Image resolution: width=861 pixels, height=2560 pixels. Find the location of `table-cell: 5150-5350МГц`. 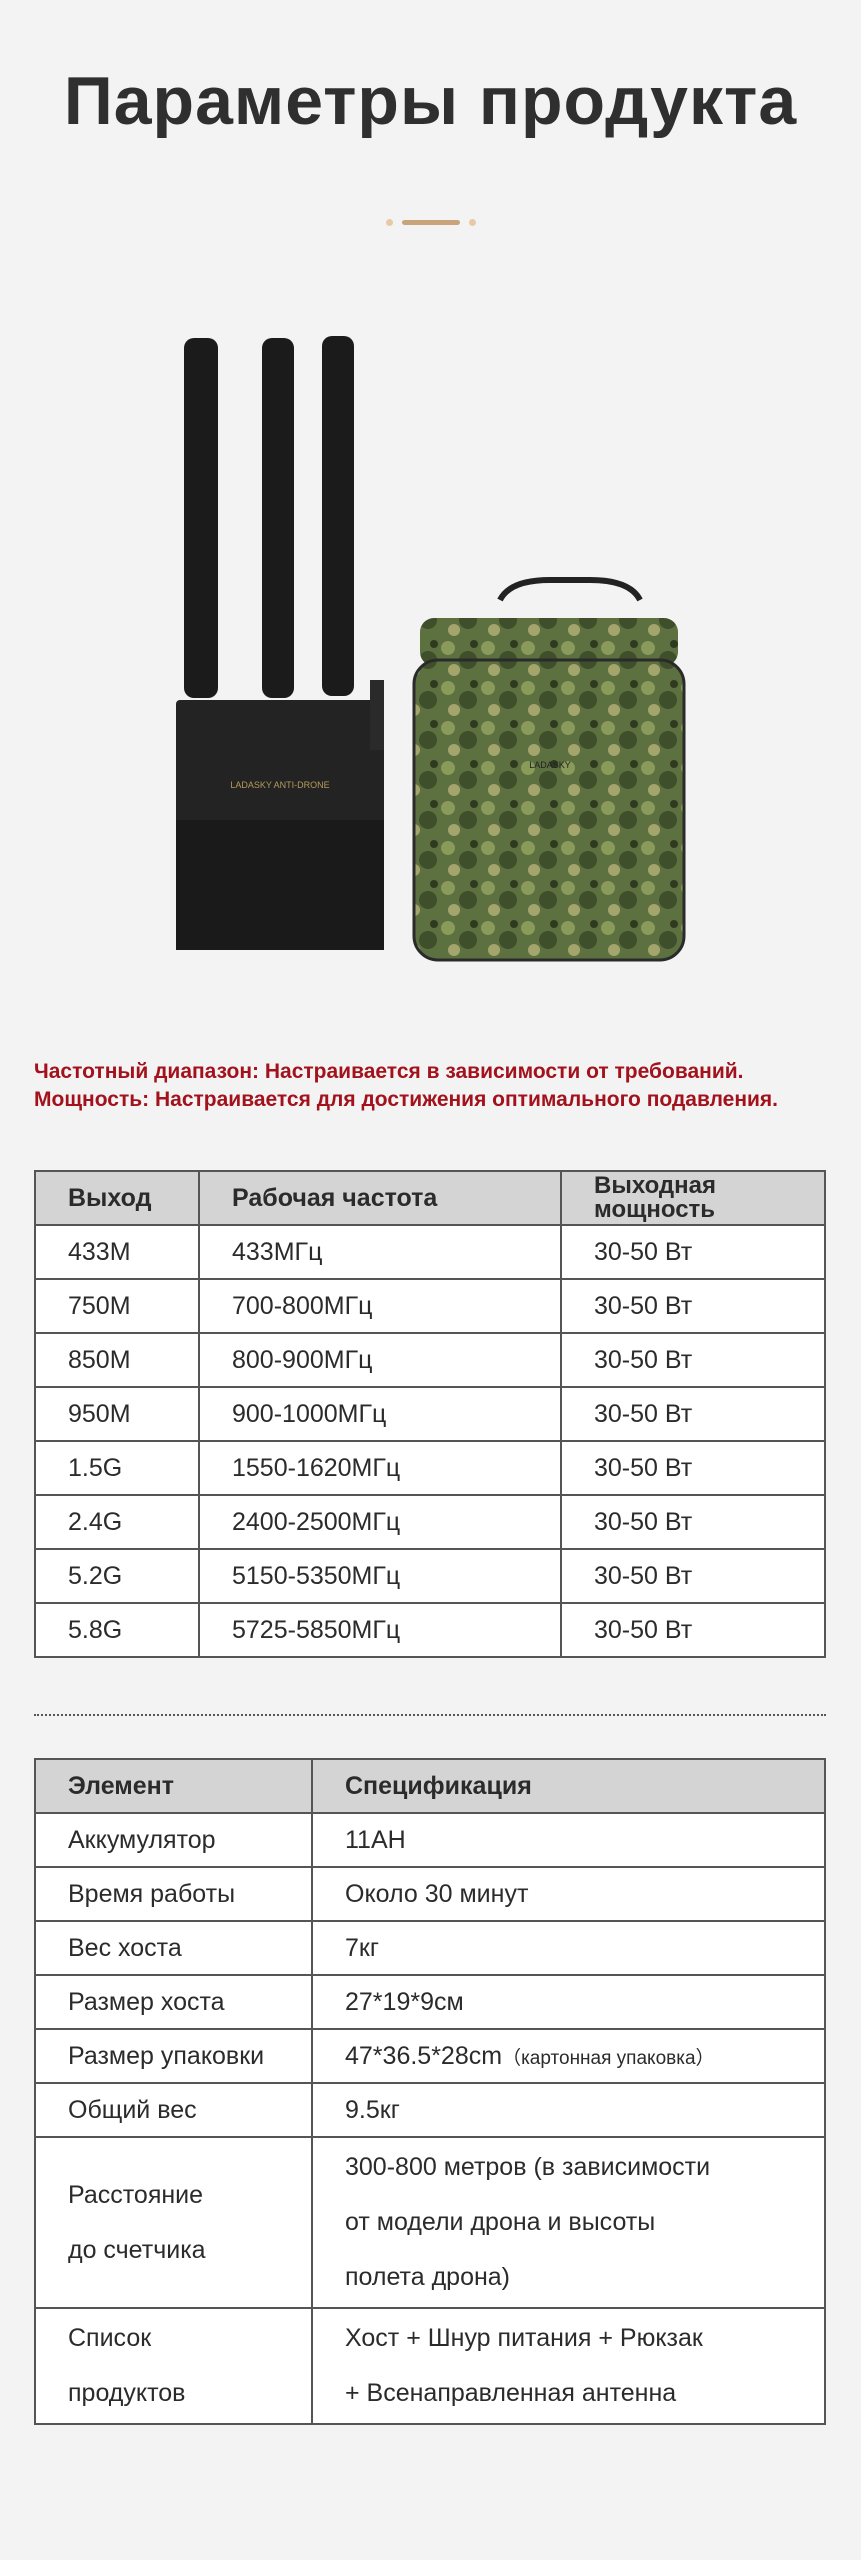

table-cell: 5150-5350МГц is located at coordinates (380, 1576).